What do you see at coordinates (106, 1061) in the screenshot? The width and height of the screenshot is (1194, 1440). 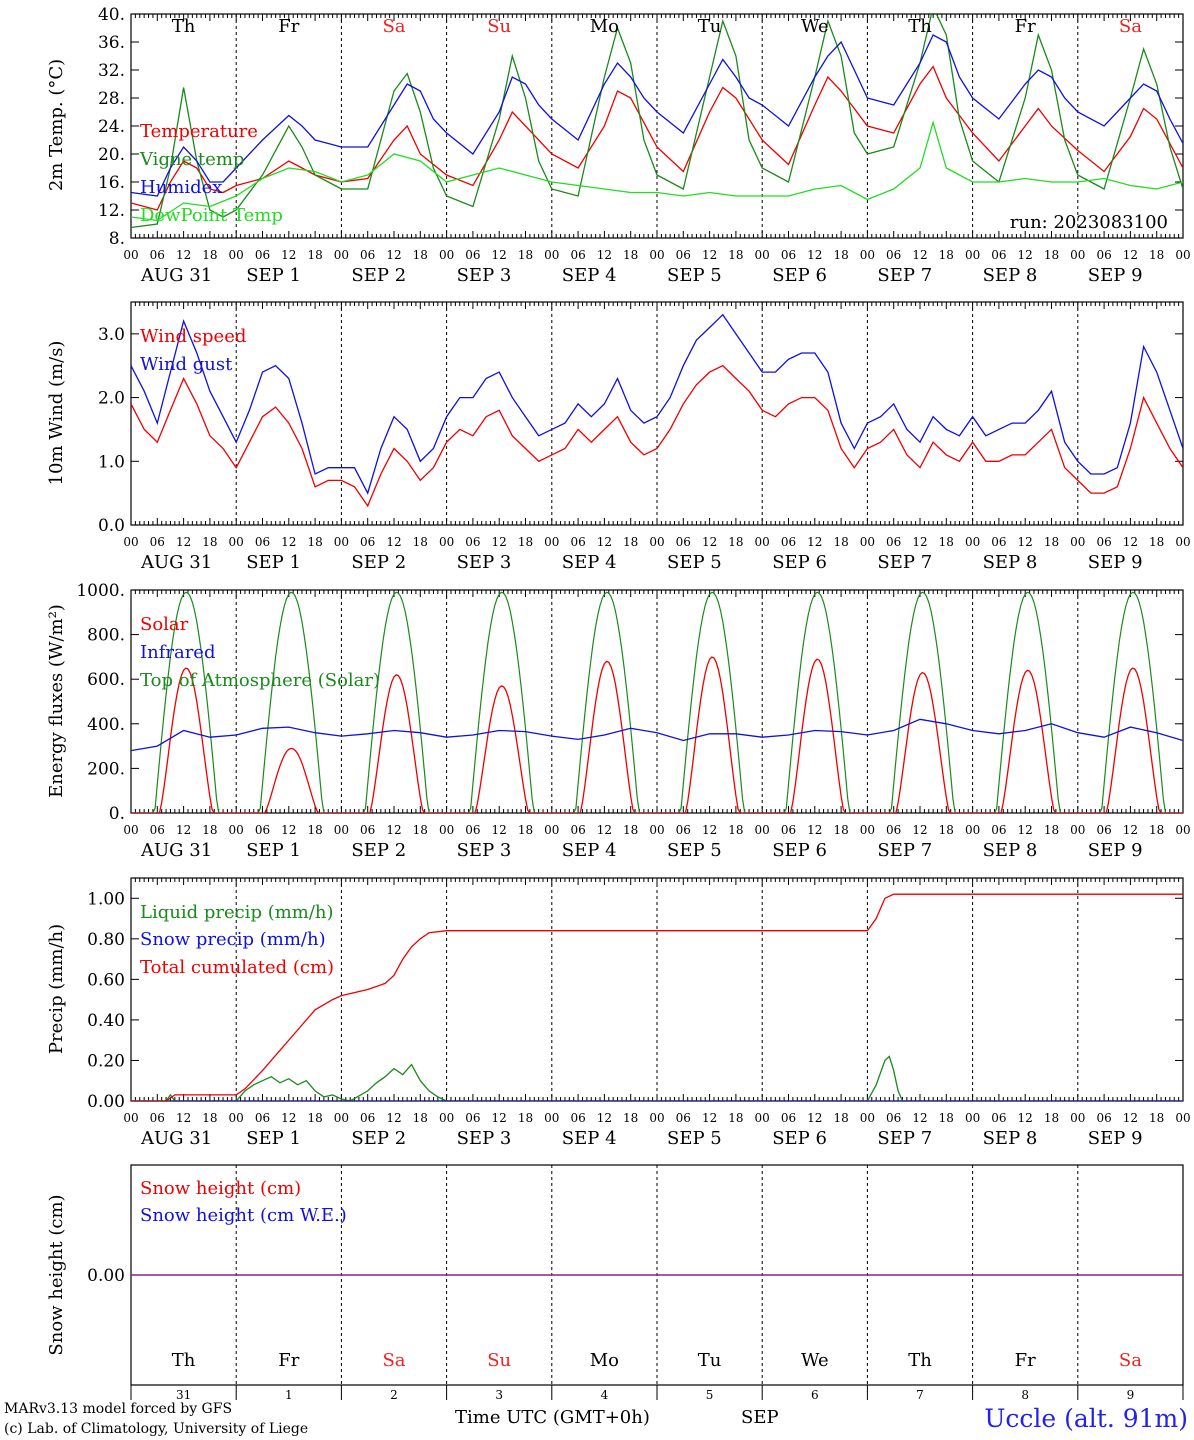 I see `y-tick-label: 0.20` at bounding box center [106, 1061].